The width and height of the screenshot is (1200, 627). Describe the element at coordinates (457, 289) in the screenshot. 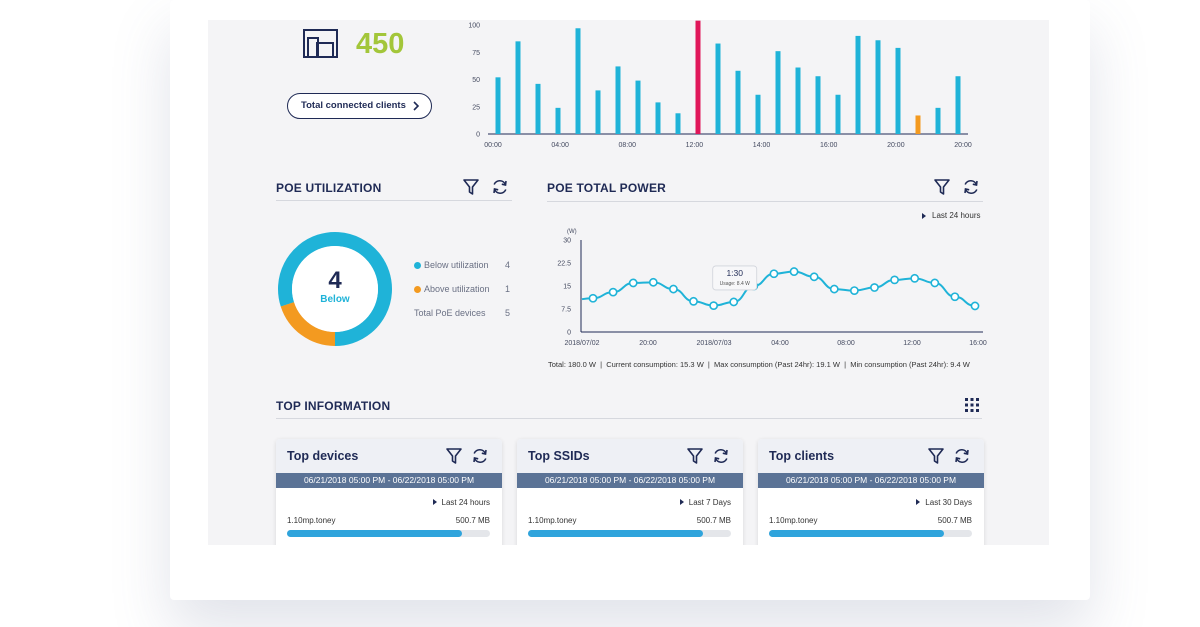

I see `legend-label: Above utilization` at that location.